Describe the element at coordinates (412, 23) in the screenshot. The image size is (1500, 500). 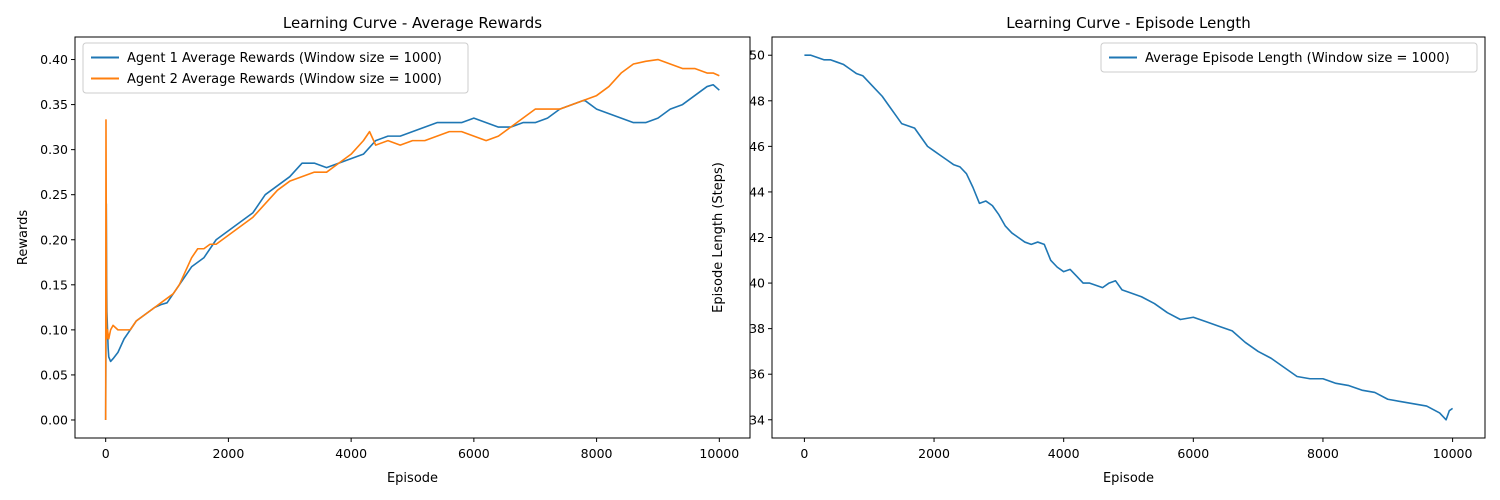
I see `chart-title: Learning Curve - Average Rewards` at that location.